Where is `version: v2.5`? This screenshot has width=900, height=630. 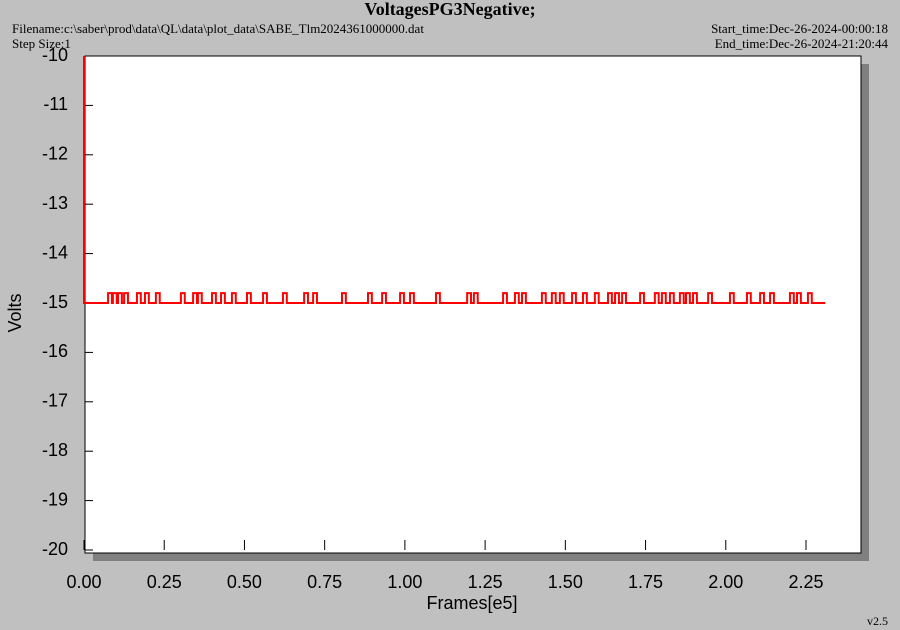 version: v2.5 is located at coordinates (877, 621).